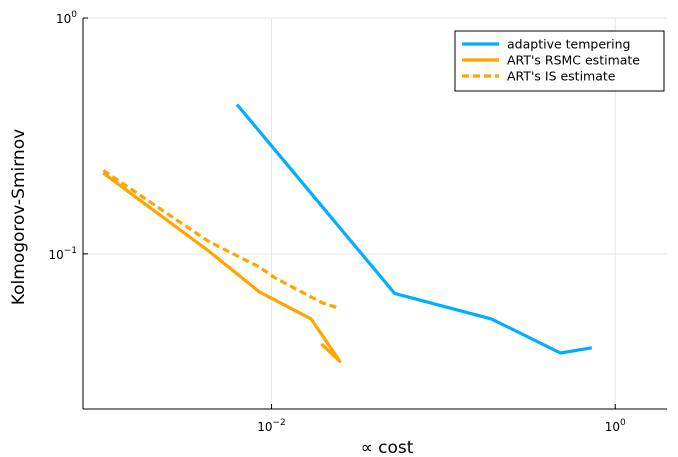 The image size is (678, 457). I want to click on x-axis-title: ∝ cost, so click(387, 447).